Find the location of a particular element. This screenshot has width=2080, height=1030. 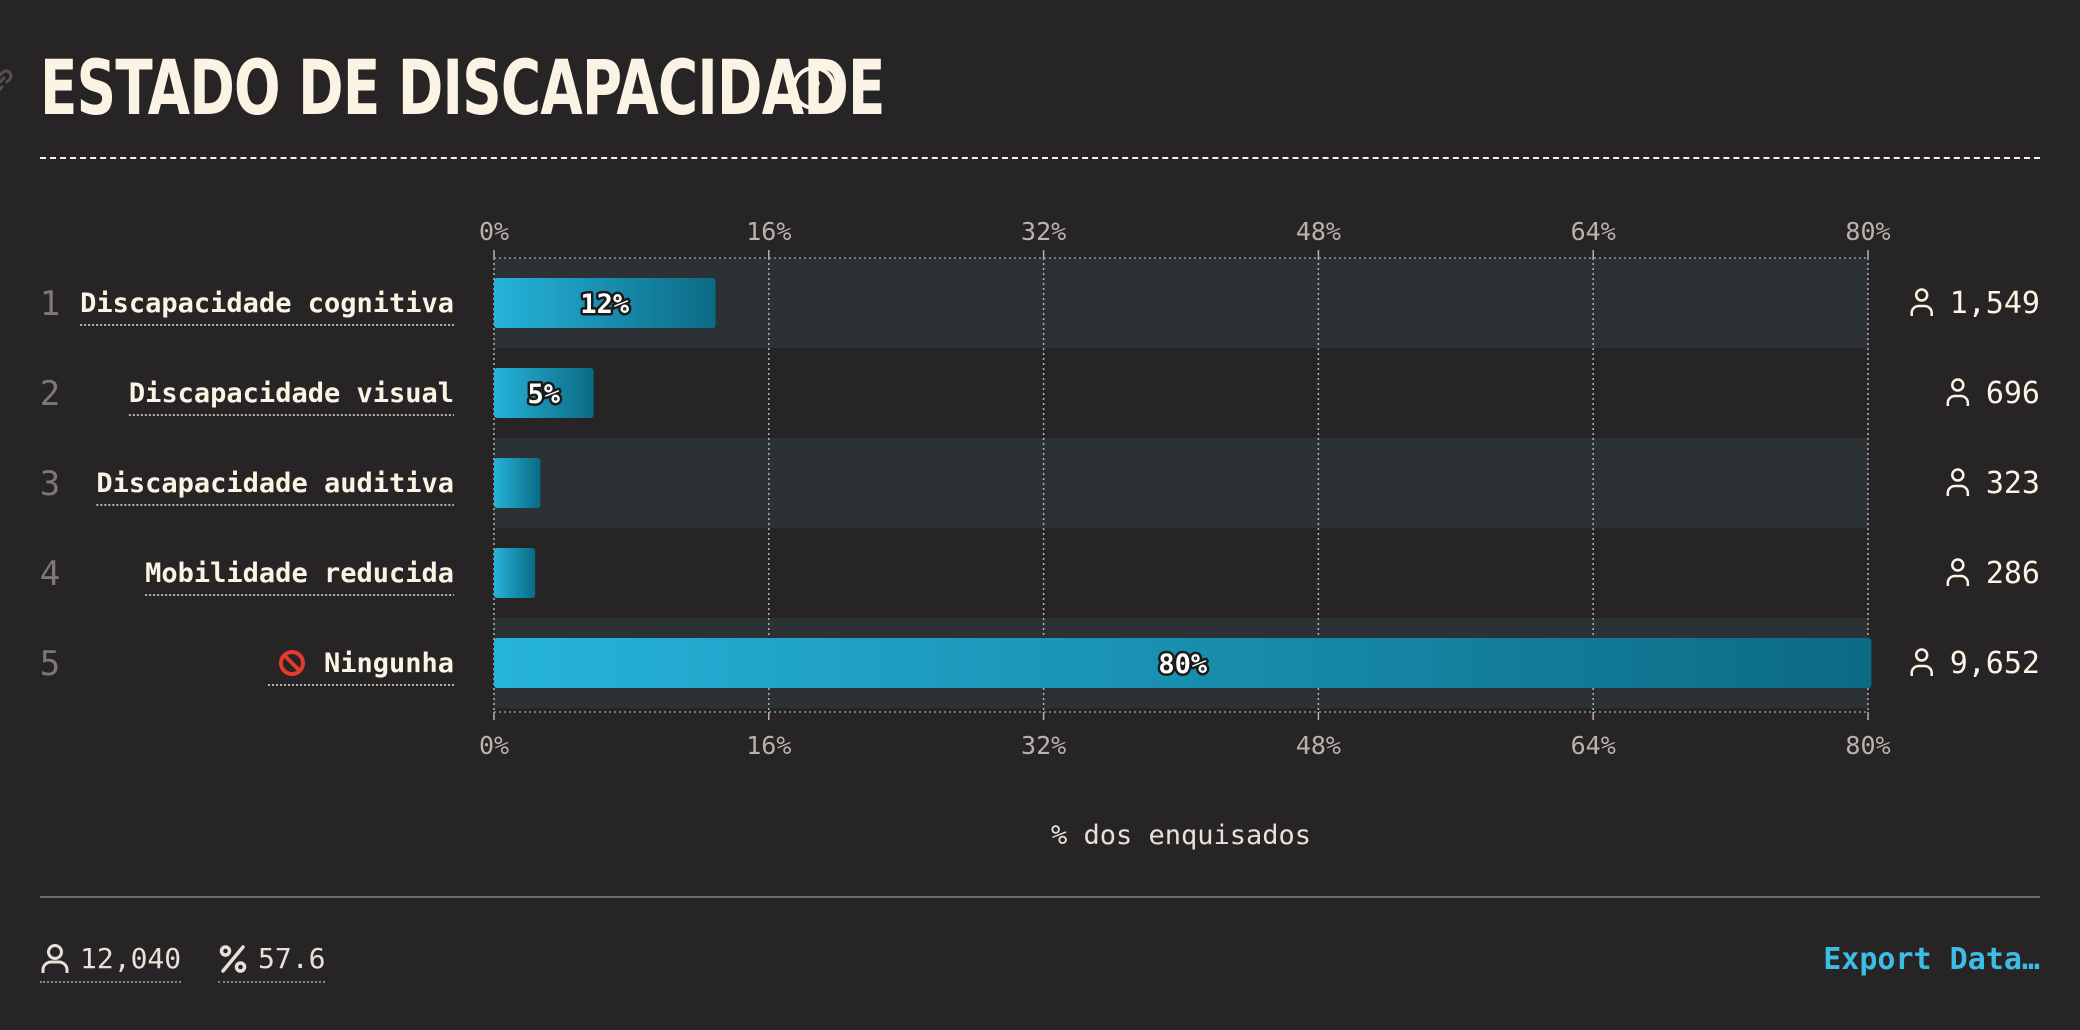

bar-data-label: 5% is located at coordinates (544, 394).